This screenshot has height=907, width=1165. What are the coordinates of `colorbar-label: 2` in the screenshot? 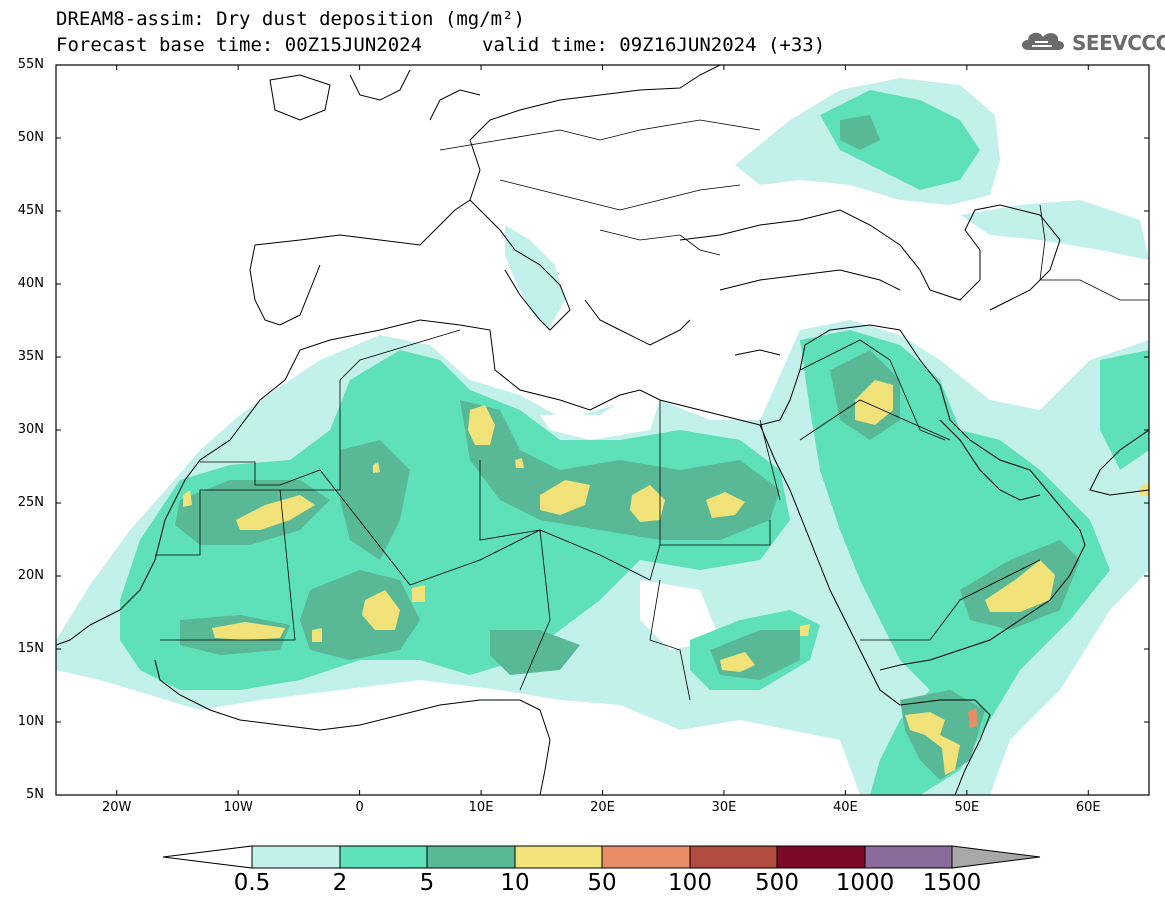 It's located at (340, 883).